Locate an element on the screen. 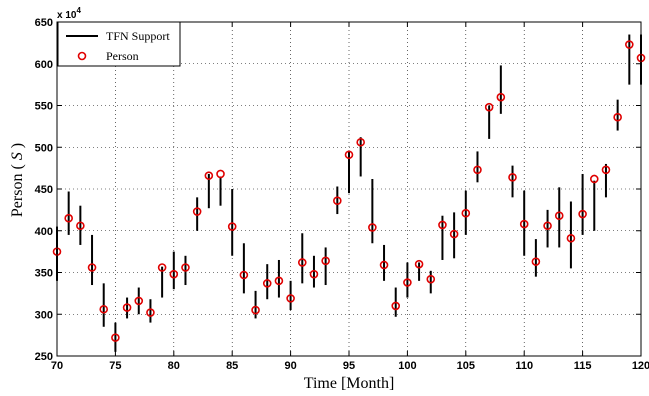 The image size is (649, 396). x-axis-label: Time [Month] is located at coordinates (349, 383).